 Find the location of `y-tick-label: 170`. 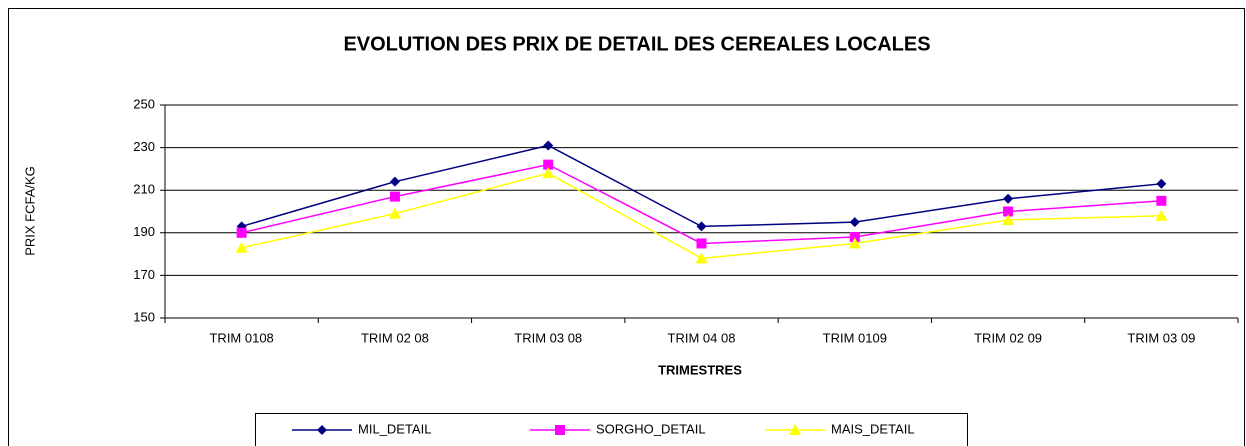

y-tick-label: 170 is located at coordinates (144, 274).